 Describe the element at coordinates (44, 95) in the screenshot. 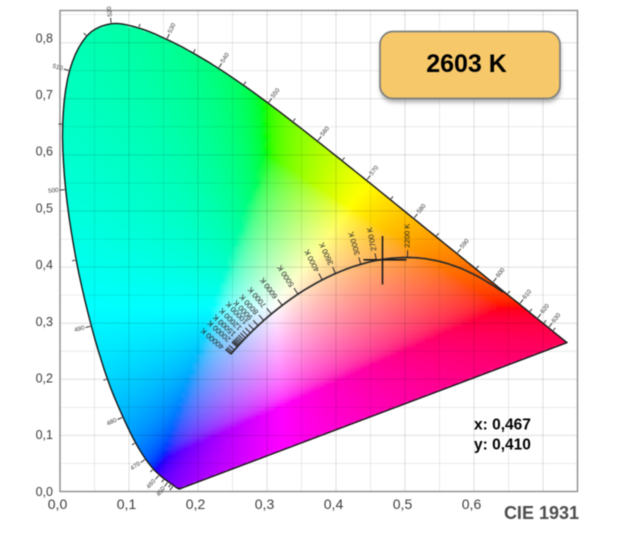

I see `svg-text: 0,7` at that location.